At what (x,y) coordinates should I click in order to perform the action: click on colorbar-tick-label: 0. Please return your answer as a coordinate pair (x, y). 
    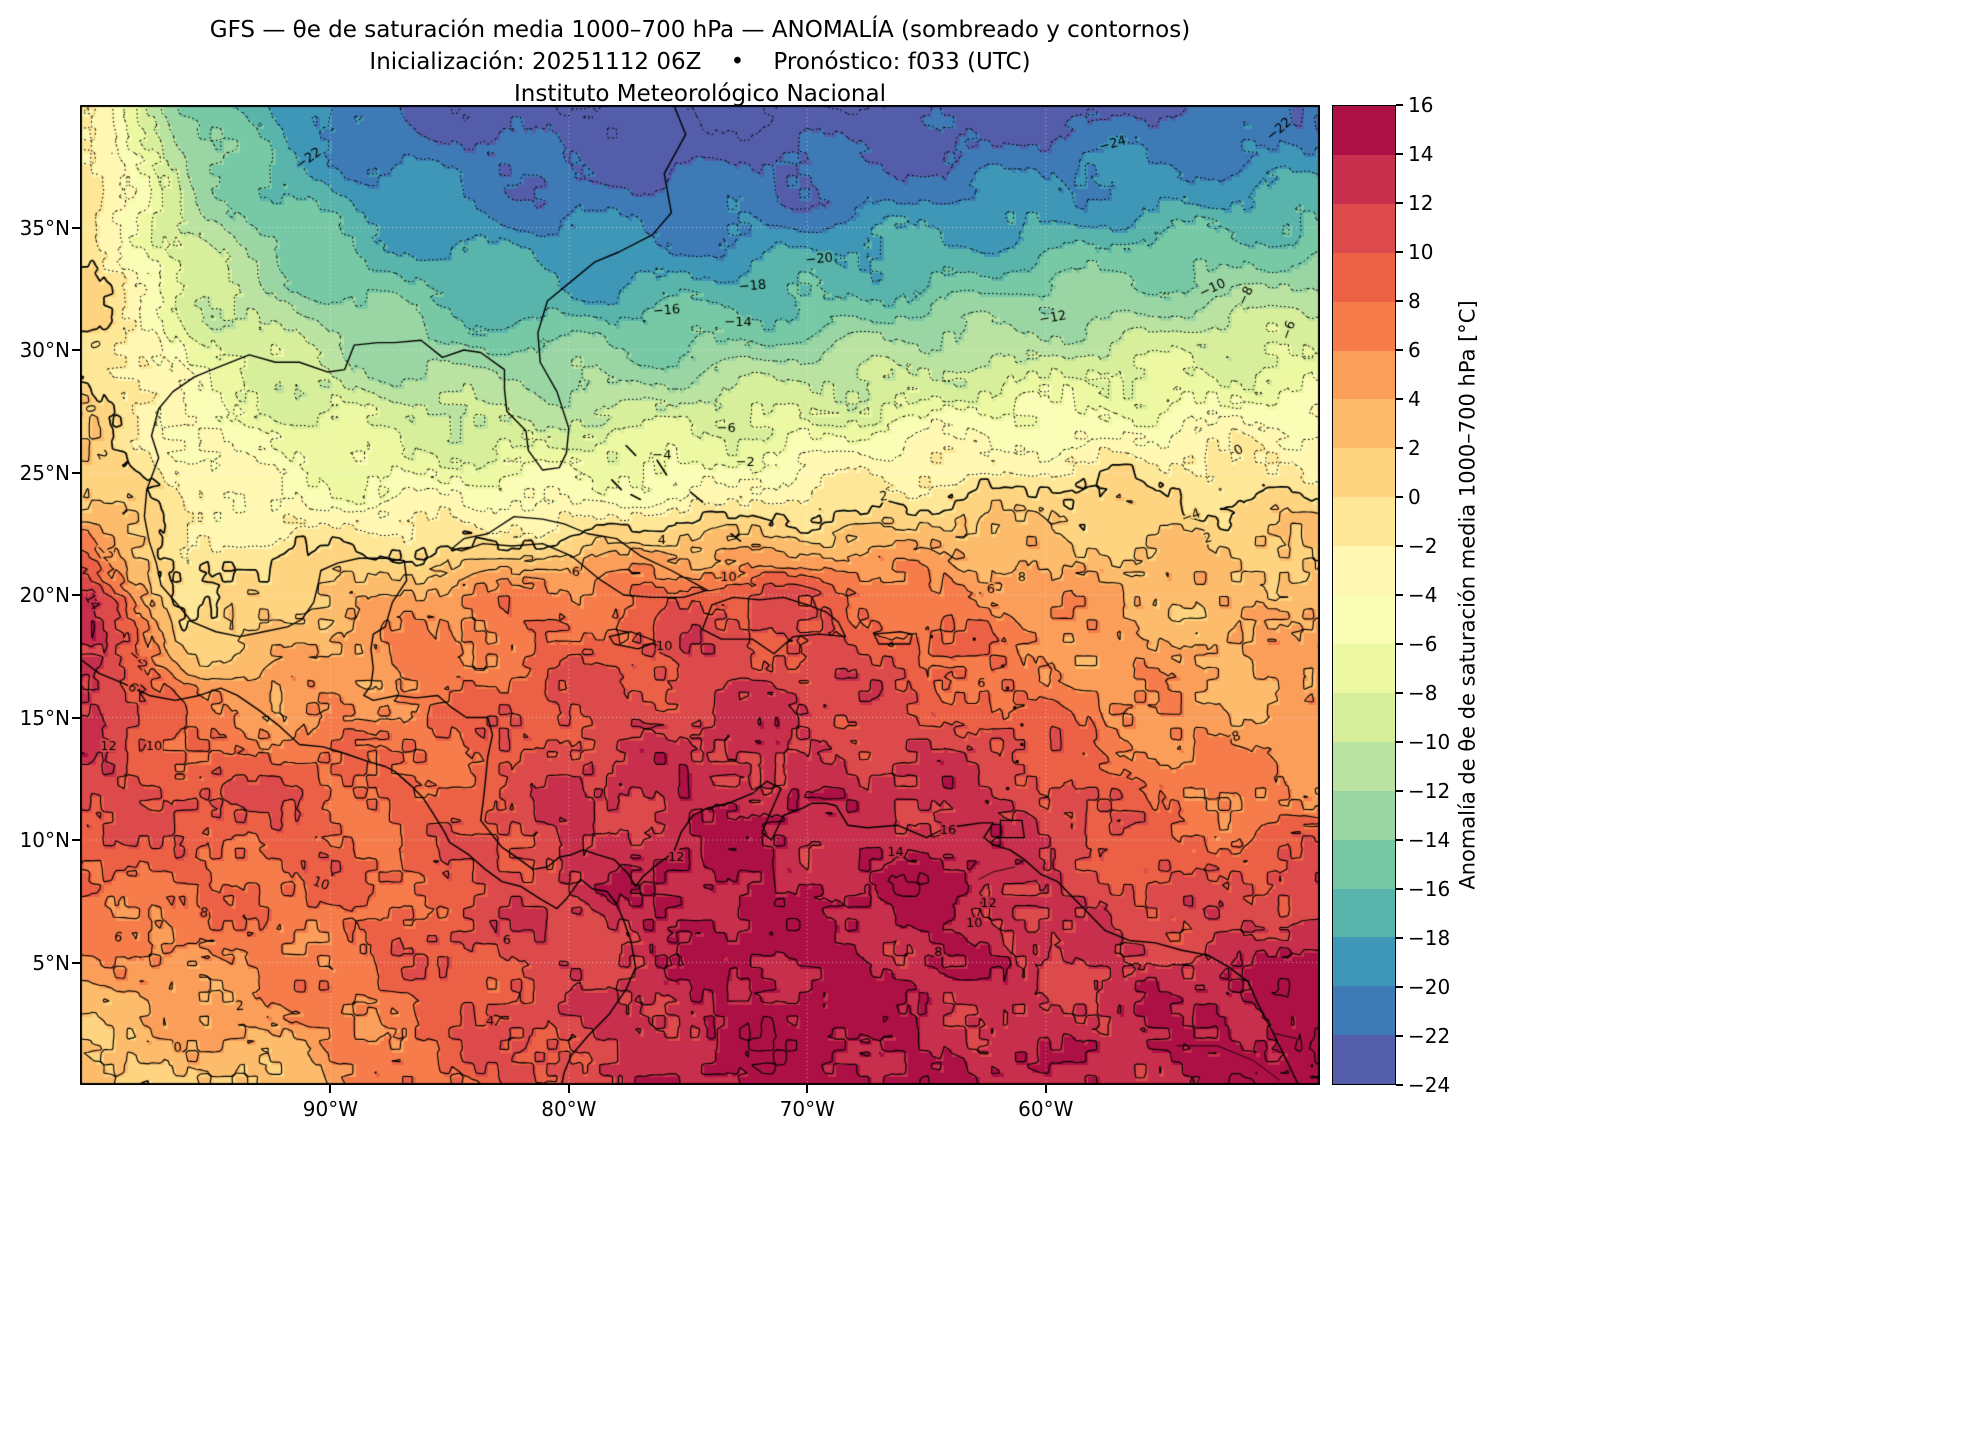
    Looking at the image, I should click on (1414, 497).